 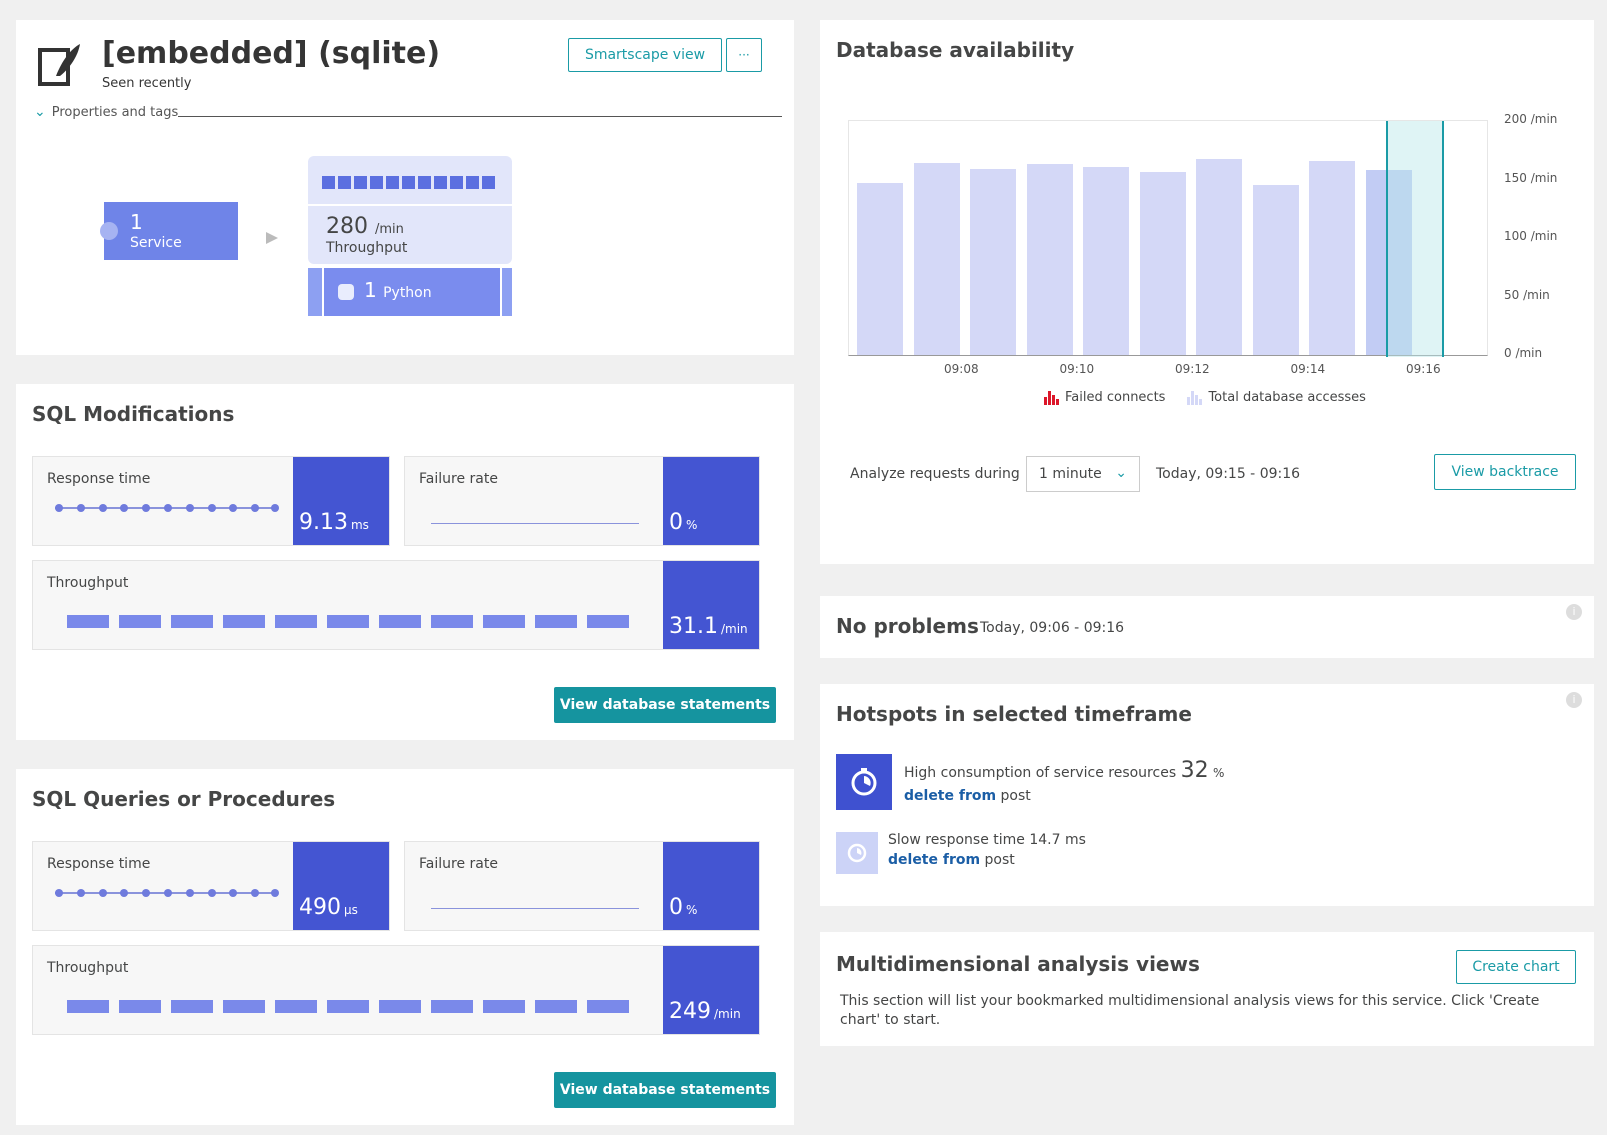 What do you see at coordinates (109, 231) in the screenshot?
I see `service-icon` at bounding box center [109, 231].